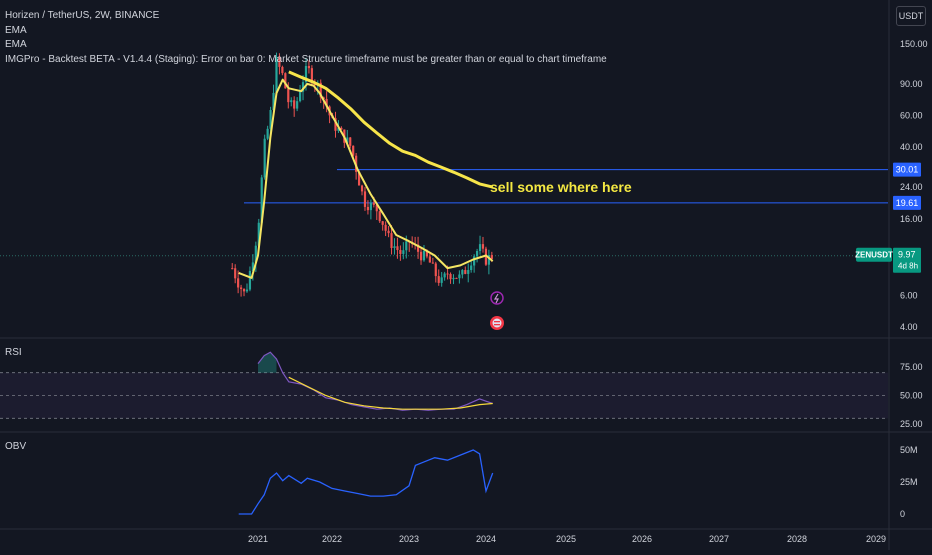 Image resolution: width=932 pixels, height=555 pixels. What do you see at coordinates (16, 44) in the screenshot?
I see `legend-ema-2: EMA` at bounding box center [16, 44].